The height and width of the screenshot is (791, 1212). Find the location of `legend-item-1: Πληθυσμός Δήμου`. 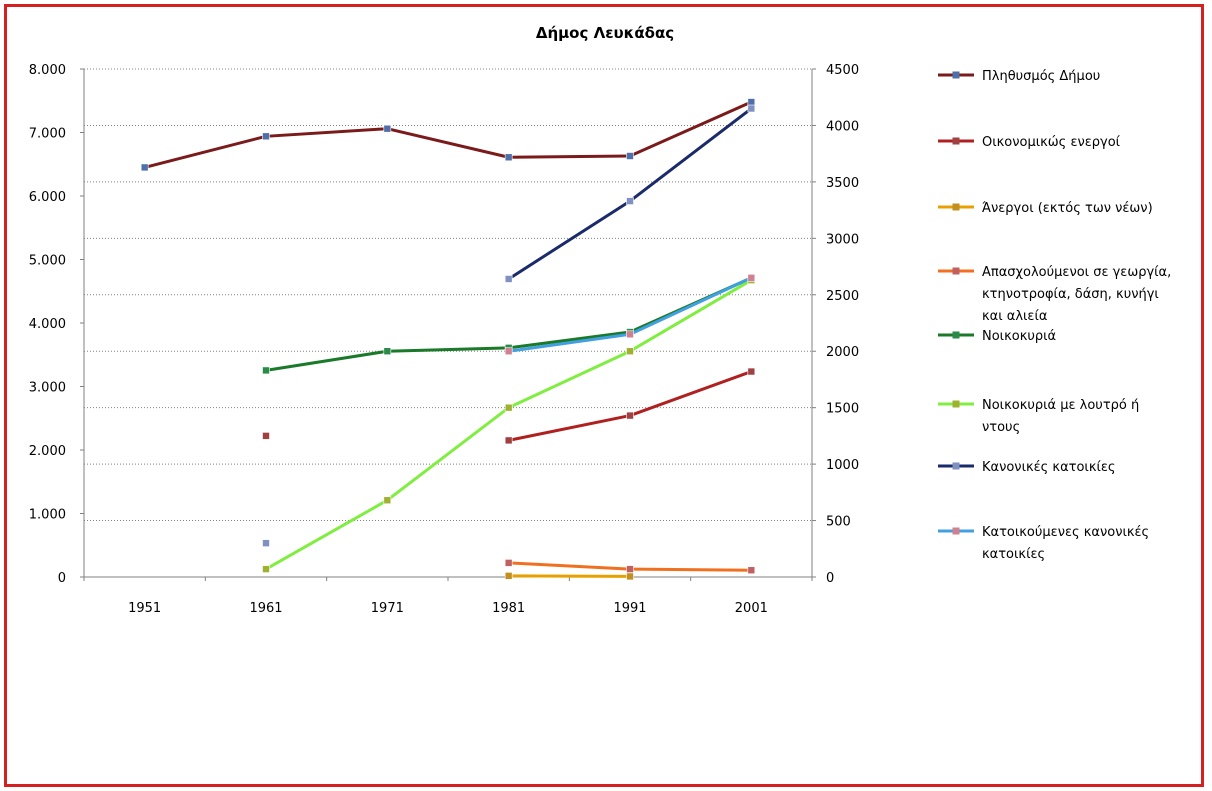

legend-item-1: Πληθυσμός Δήμου is located at coordinates (1019, 76).